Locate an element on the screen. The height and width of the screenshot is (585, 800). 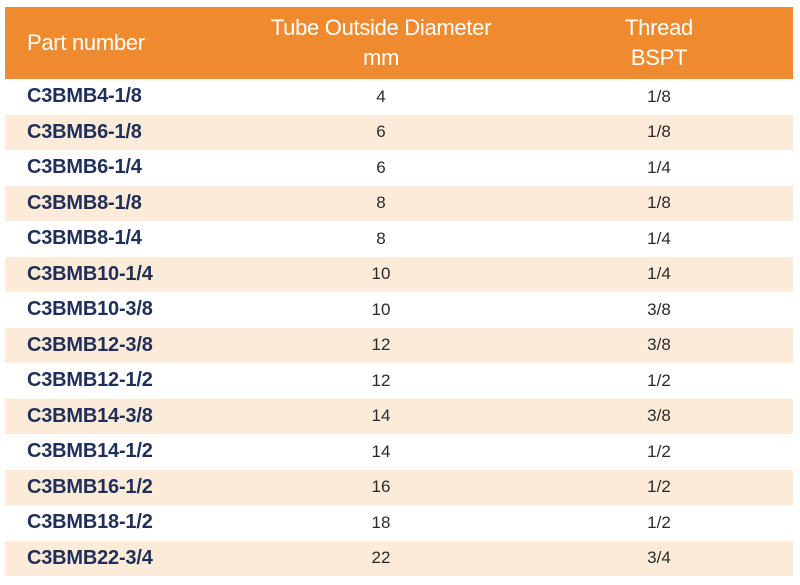
part-number-cell: C3BMB8-1/4 is located at coordinates (84, 238).